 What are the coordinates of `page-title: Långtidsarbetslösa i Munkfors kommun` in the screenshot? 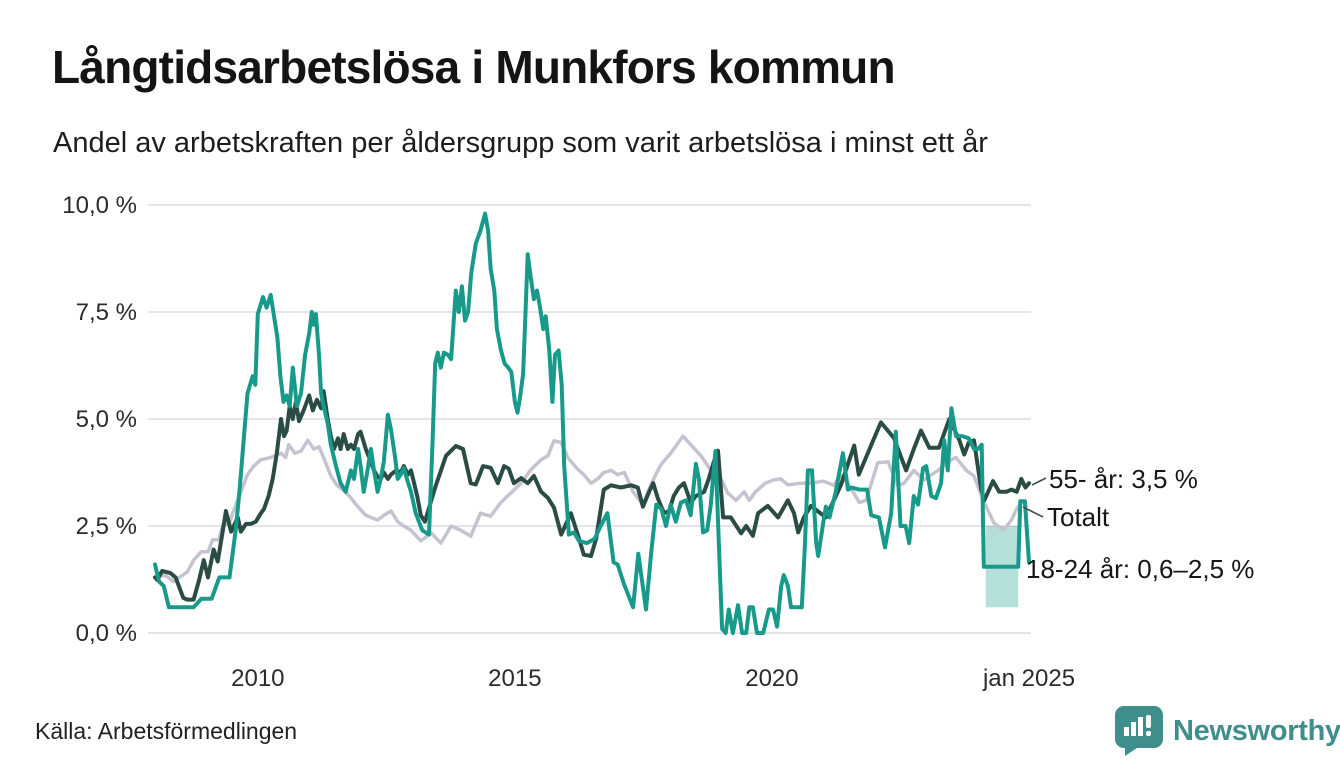 It's located at (474, 67).